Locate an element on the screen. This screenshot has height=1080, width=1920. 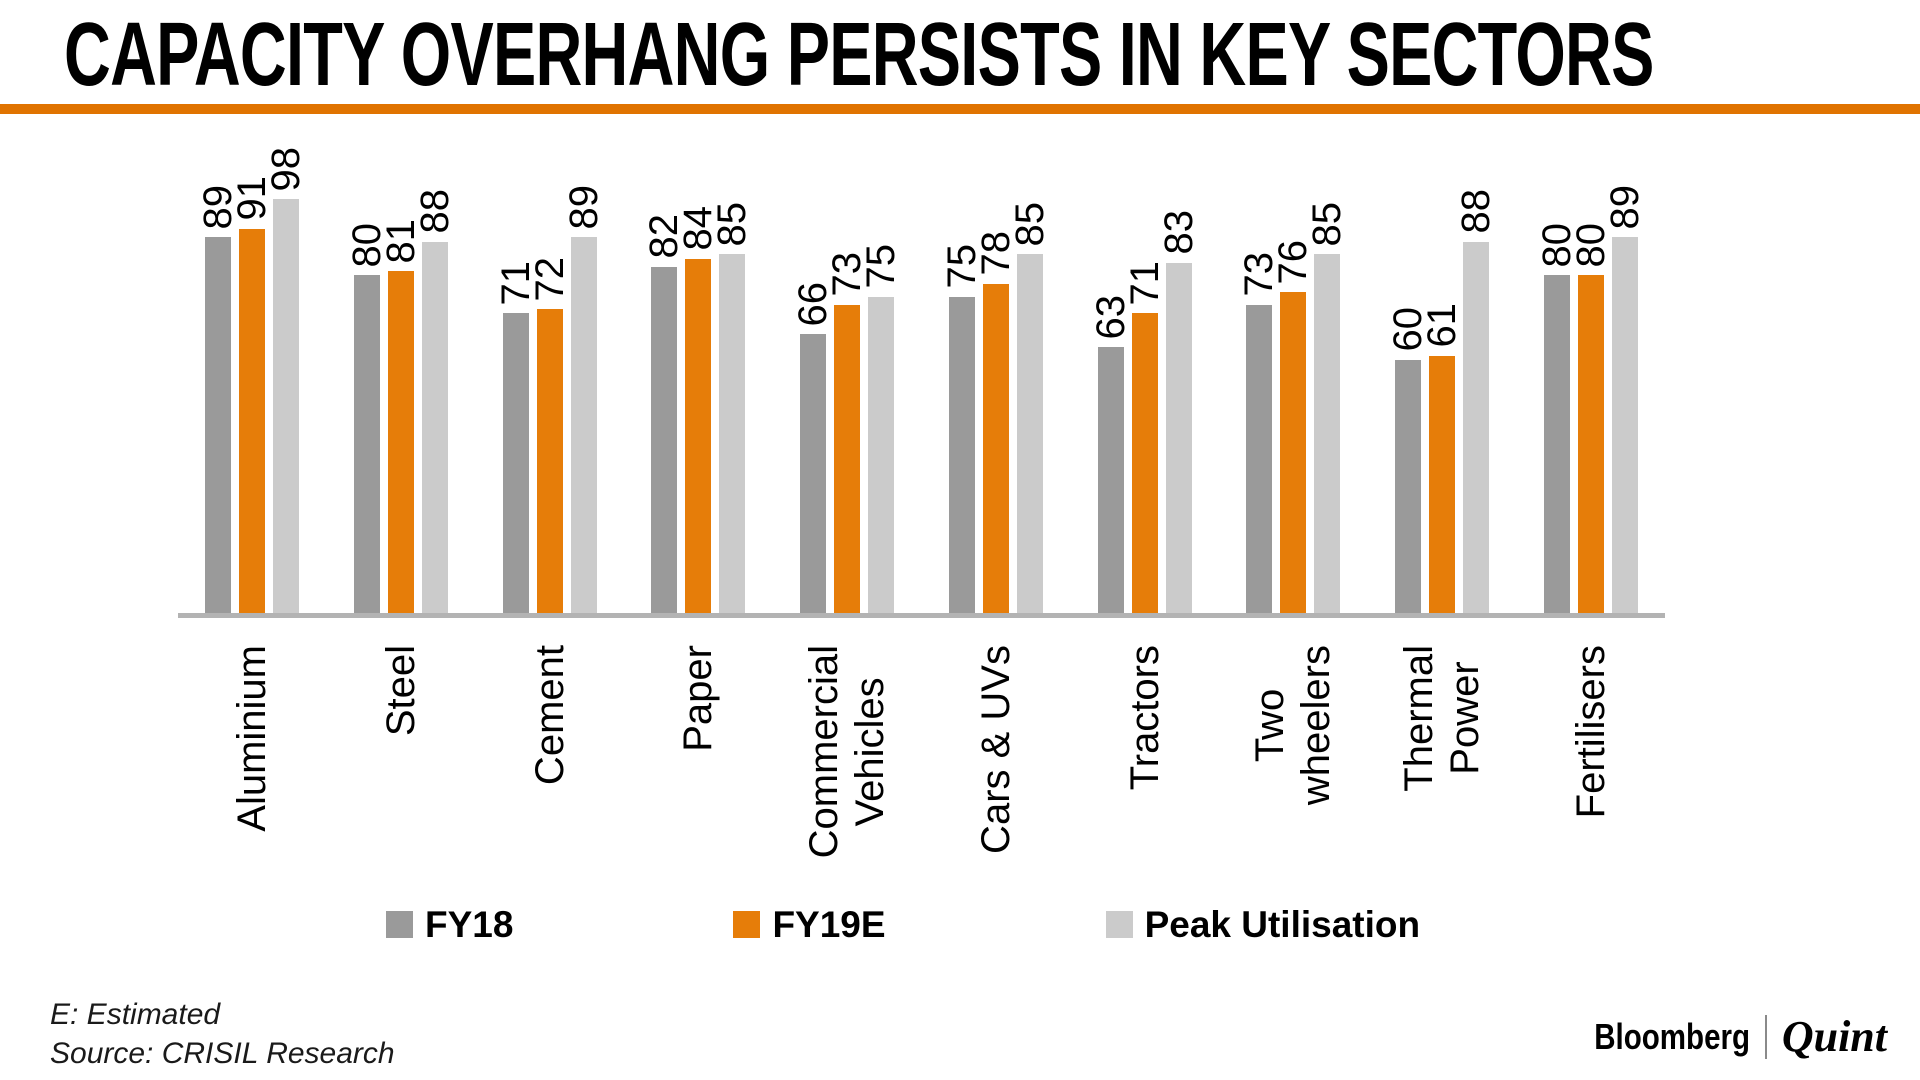
bar-value-label: 80 is located at coordinates (1590, 245).